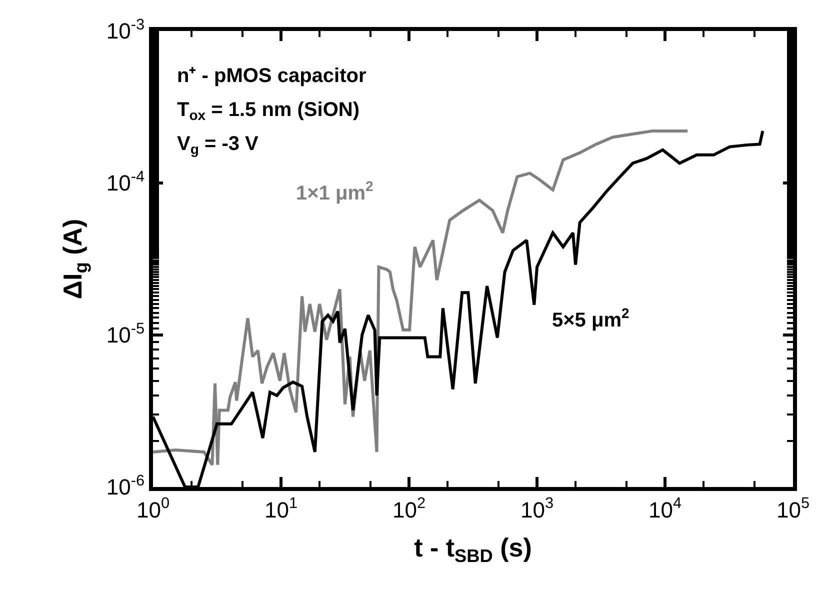 This screenshot has height=609, width=826. I want to click on x-tick-label: 10$^{2}$, so click(409, 508).